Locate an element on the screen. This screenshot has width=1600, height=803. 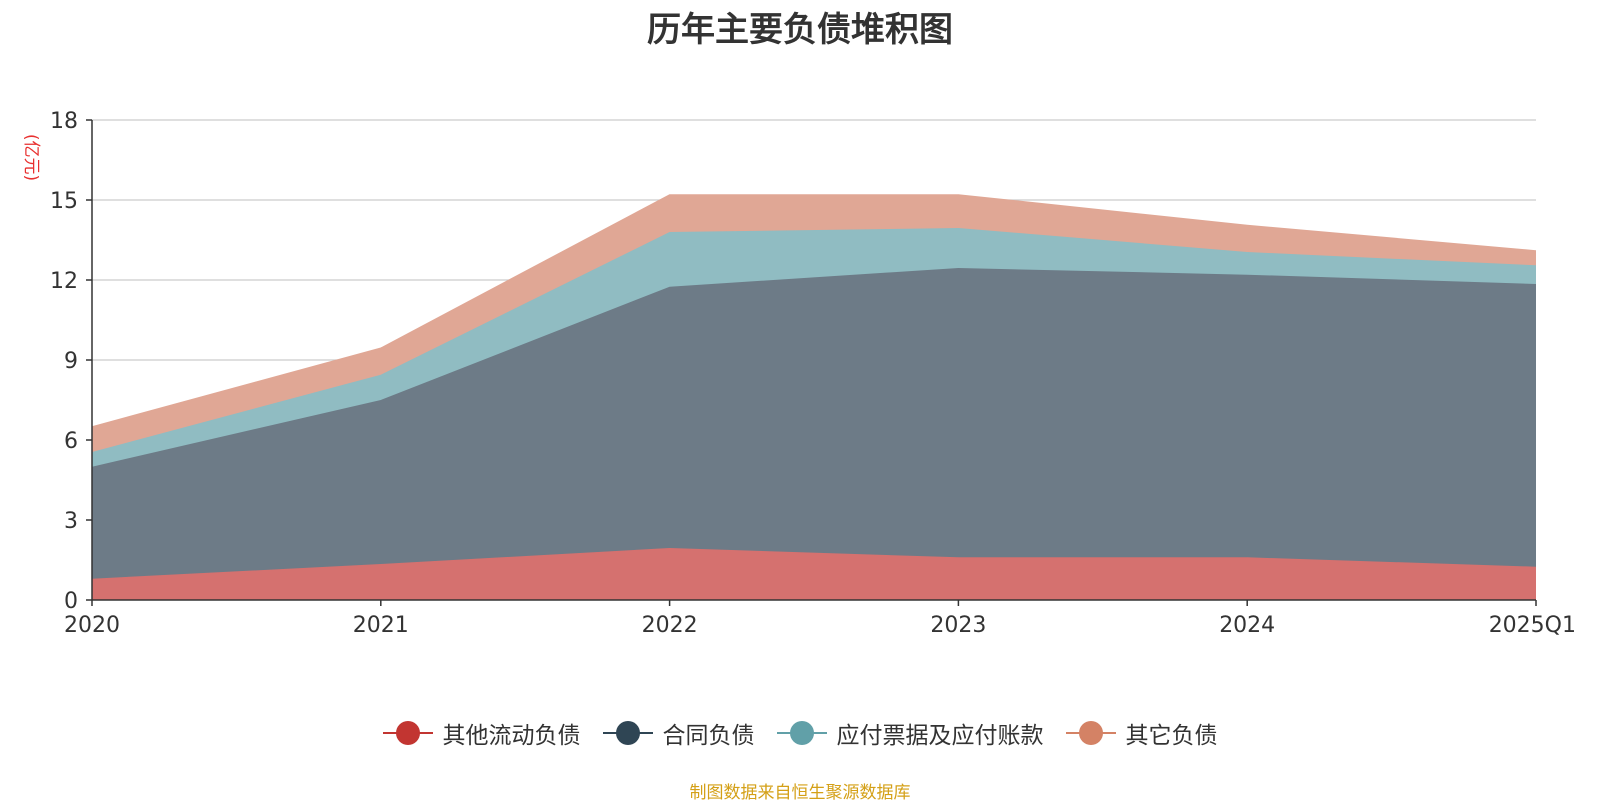
y-tick-label-1: 3 is located at coordinates (71, 521).